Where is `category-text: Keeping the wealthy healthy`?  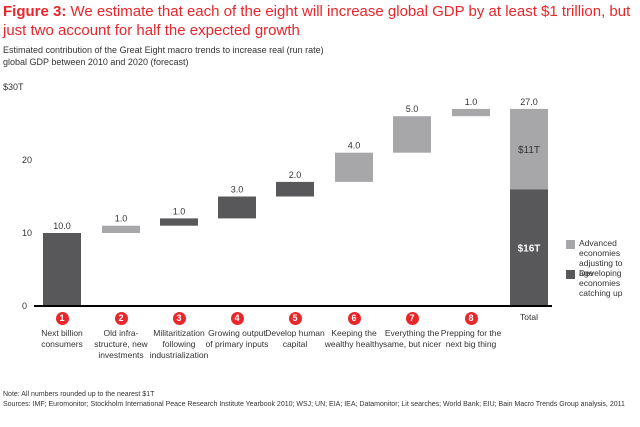 category-text: Keeping the wealthy healthy is located at coordinates (354, 338).